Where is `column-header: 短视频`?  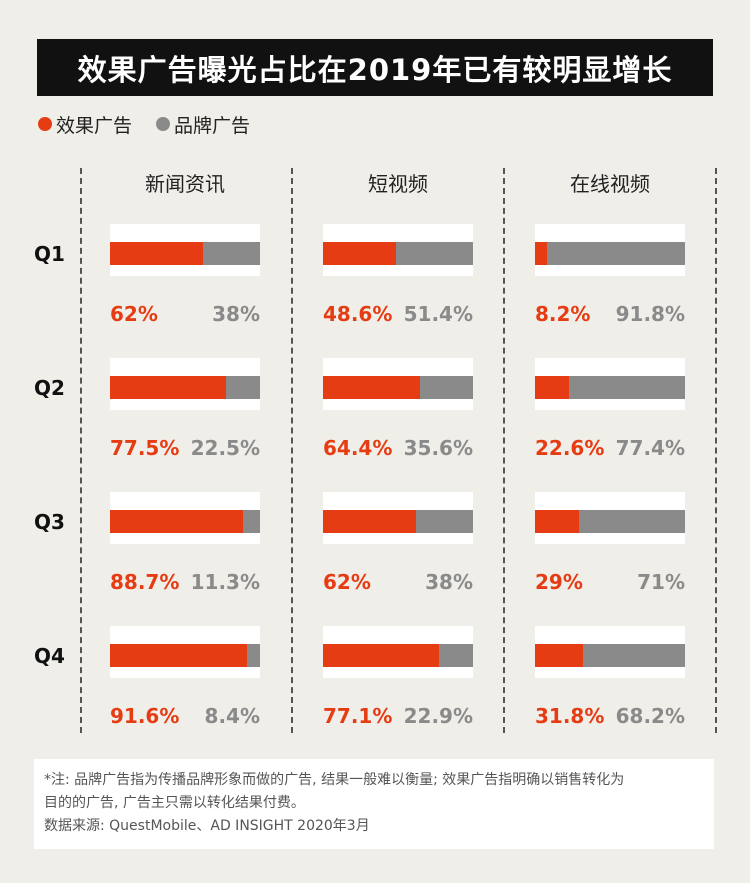
column-header: 短视频 is located at coordinates (398, 184).